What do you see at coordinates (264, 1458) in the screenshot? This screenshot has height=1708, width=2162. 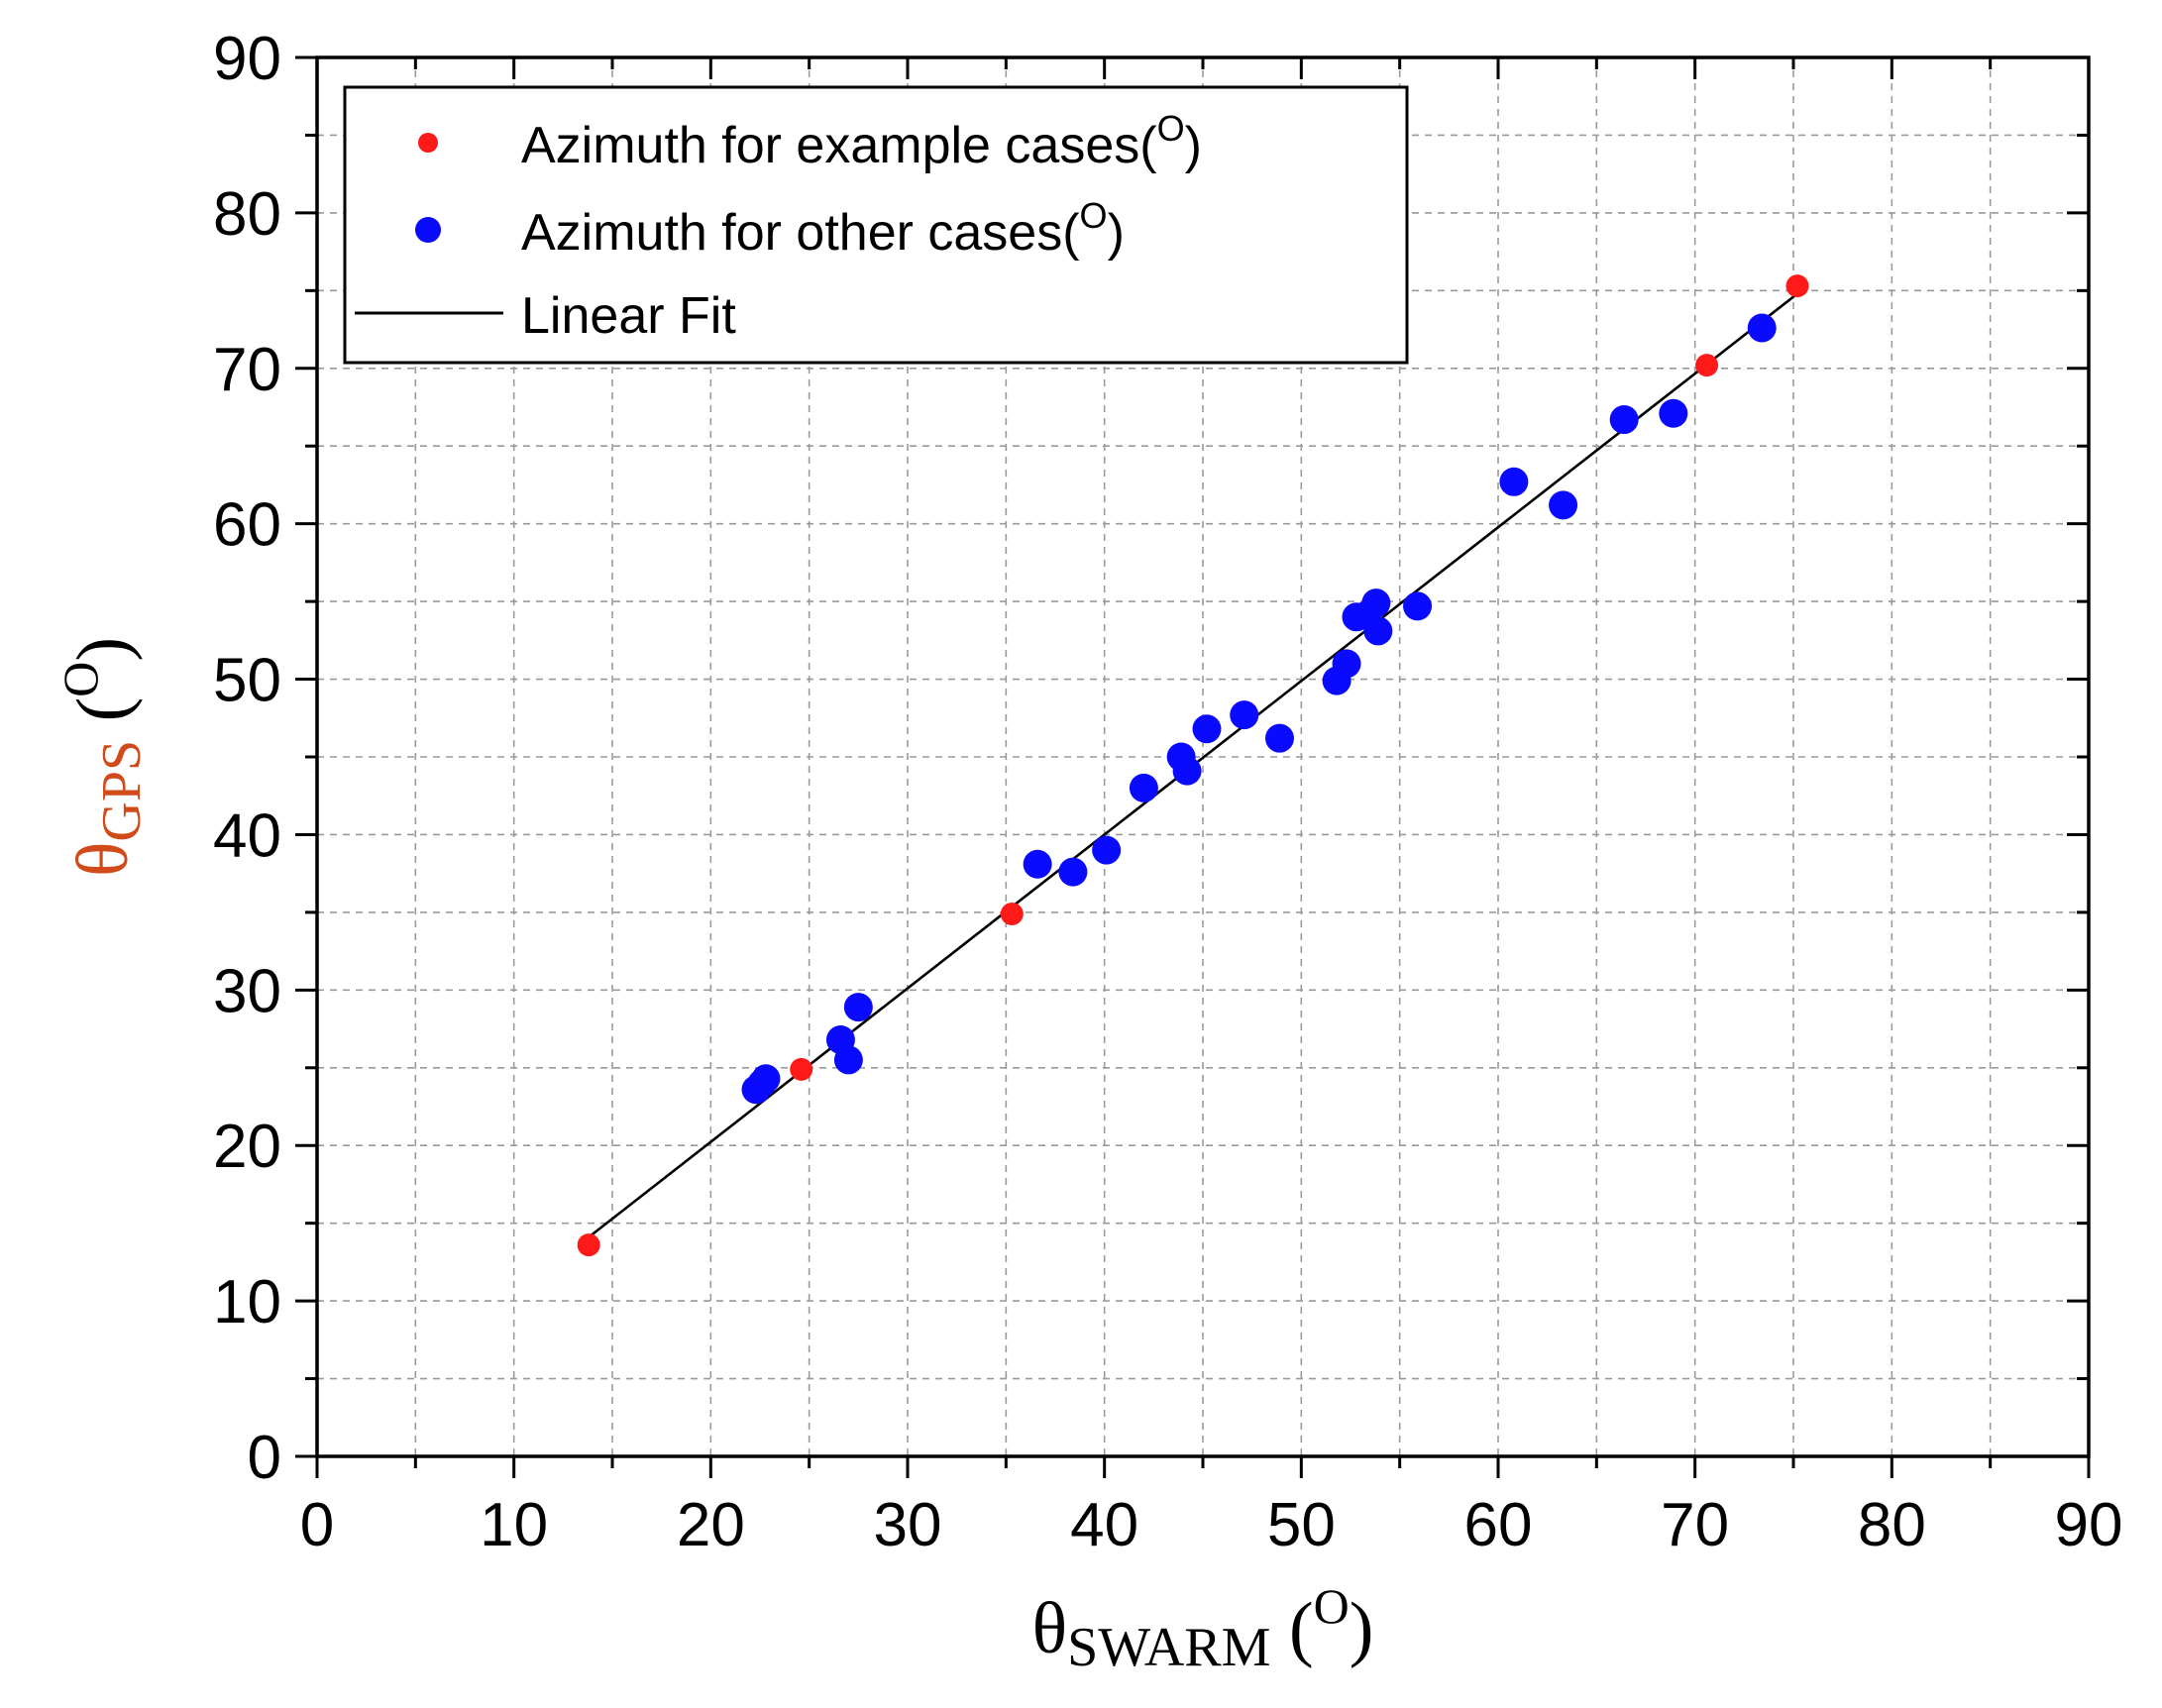 I see `y-tick-label: 0` at bounding box center [264, 1458].